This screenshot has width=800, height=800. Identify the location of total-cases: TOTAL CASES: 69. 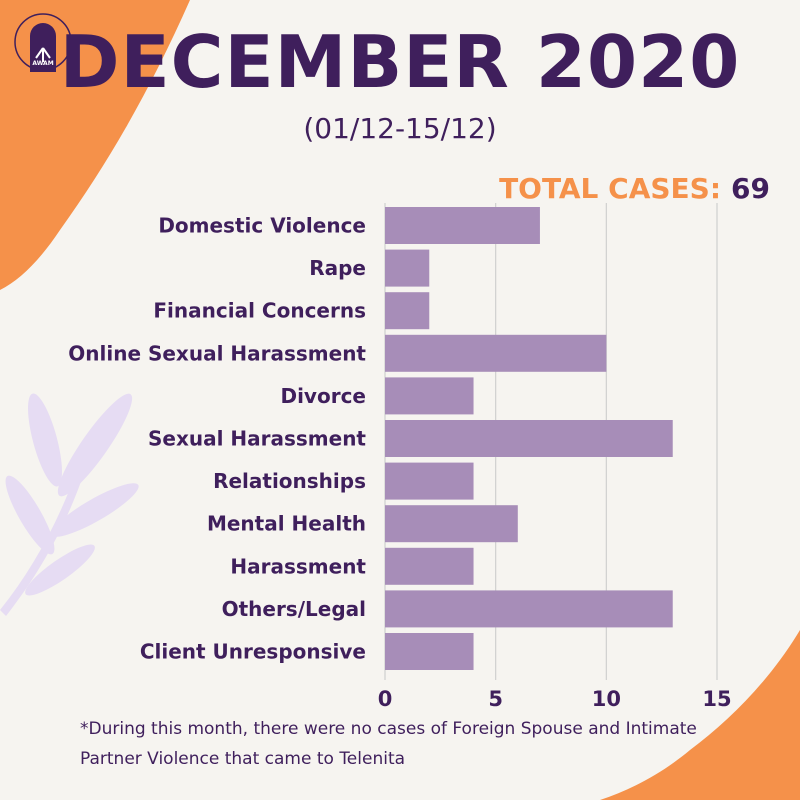
(634, 188).